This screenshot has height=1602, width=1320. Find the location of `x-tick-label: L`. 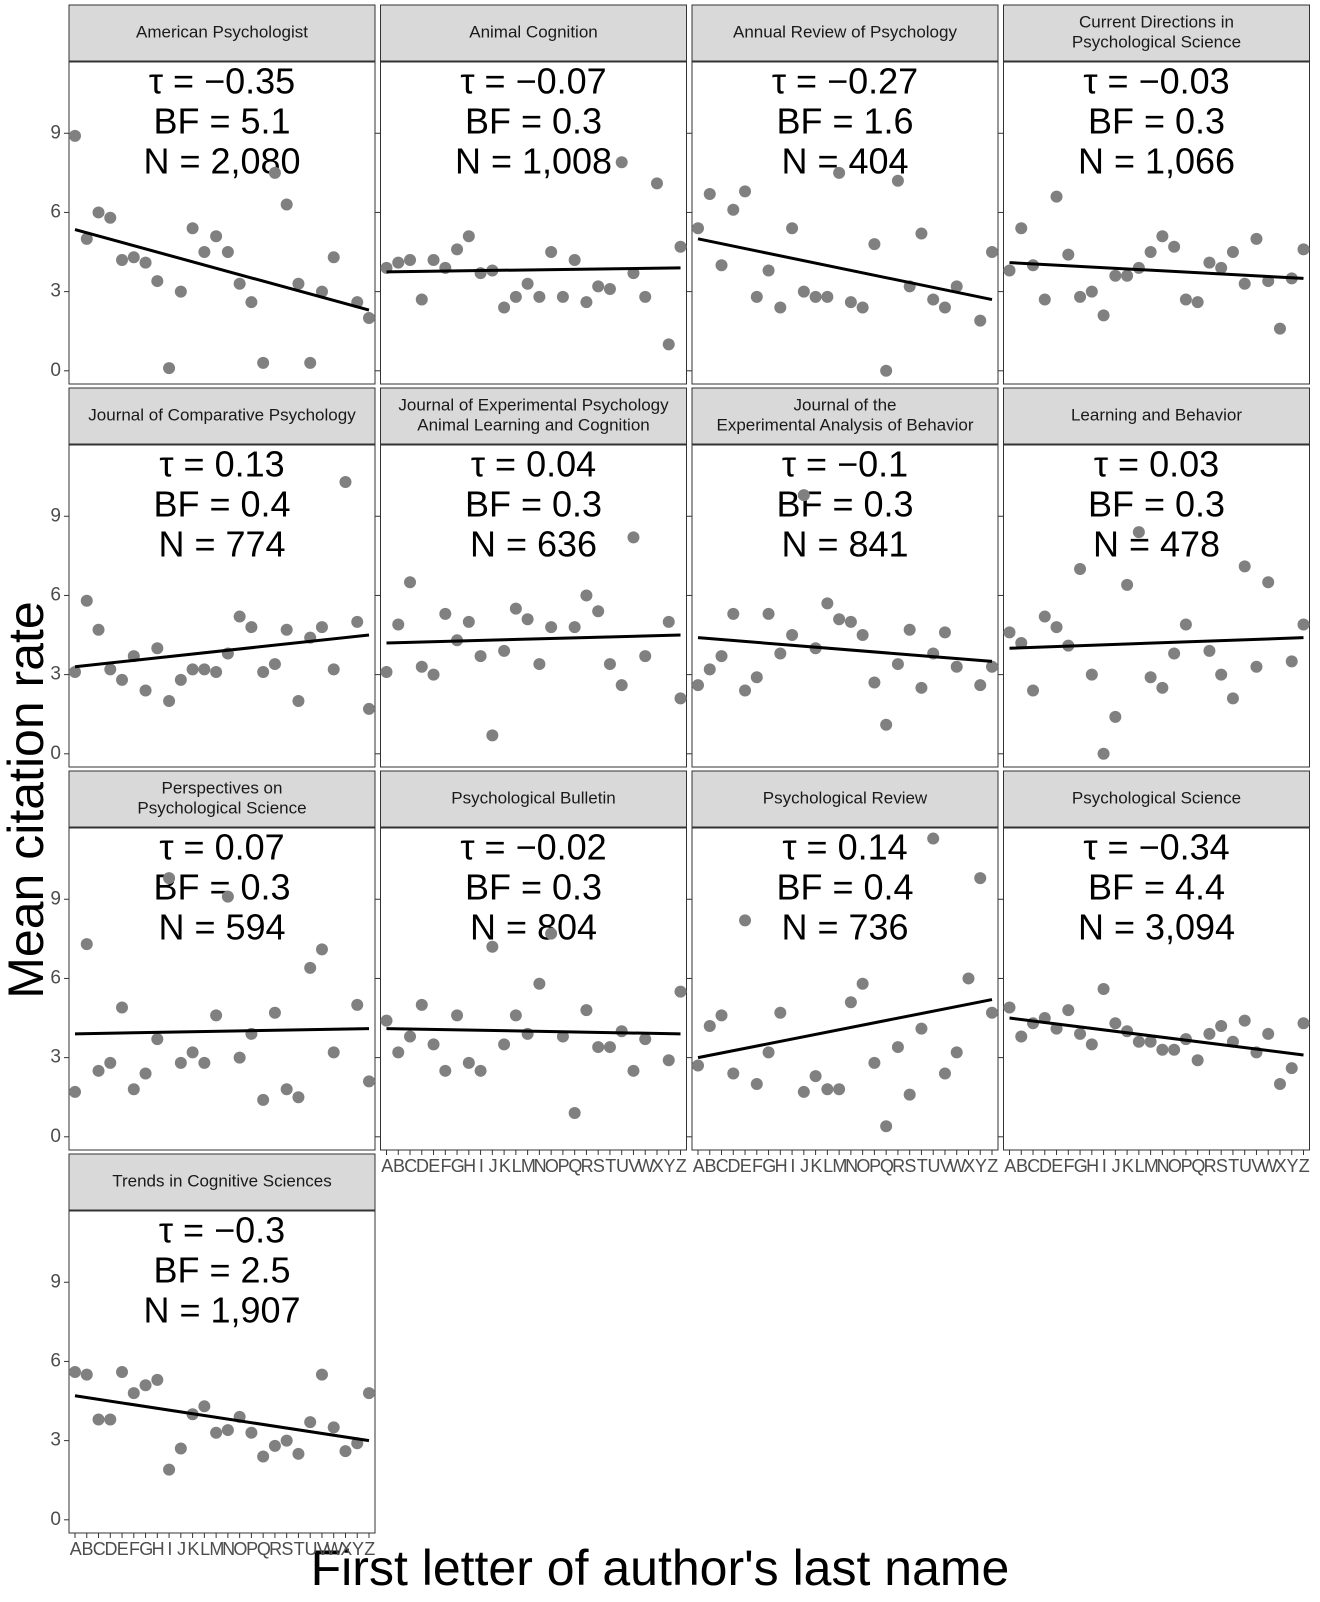

x-tick-label: L is located at coordinates (1140, 1166).